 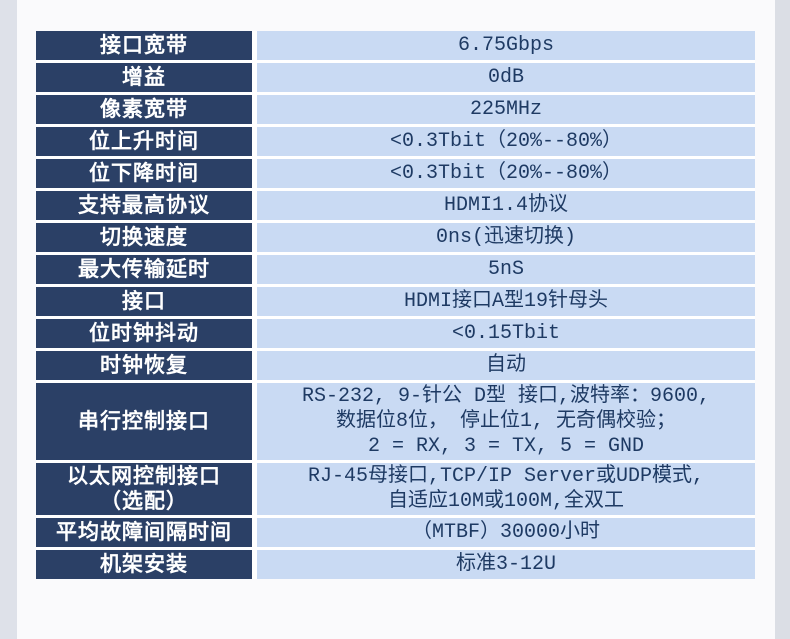 I want to click on table-row: 像素宽带 225MHz, so click(x=395, y=109).